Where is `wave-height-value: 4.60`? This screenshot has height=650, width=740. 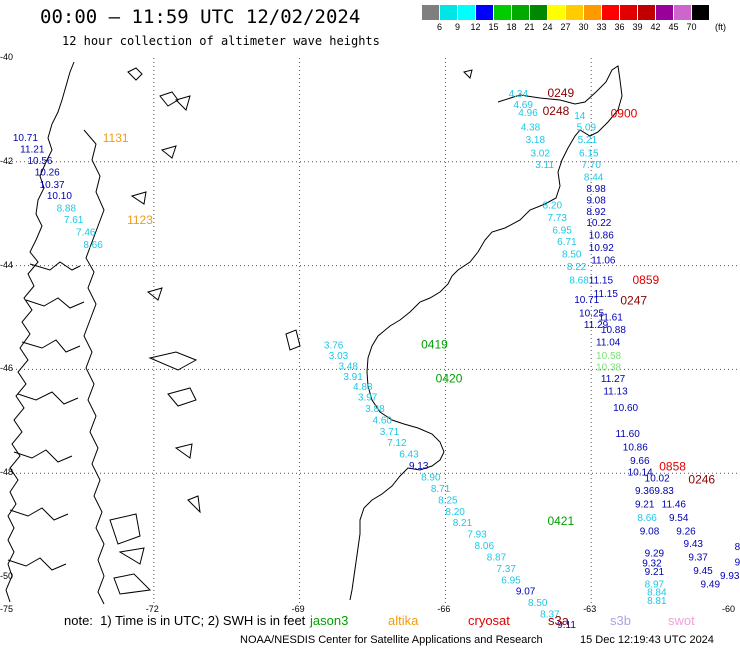
wave-height-value: 4.60 is located at coordinates (383, 420).